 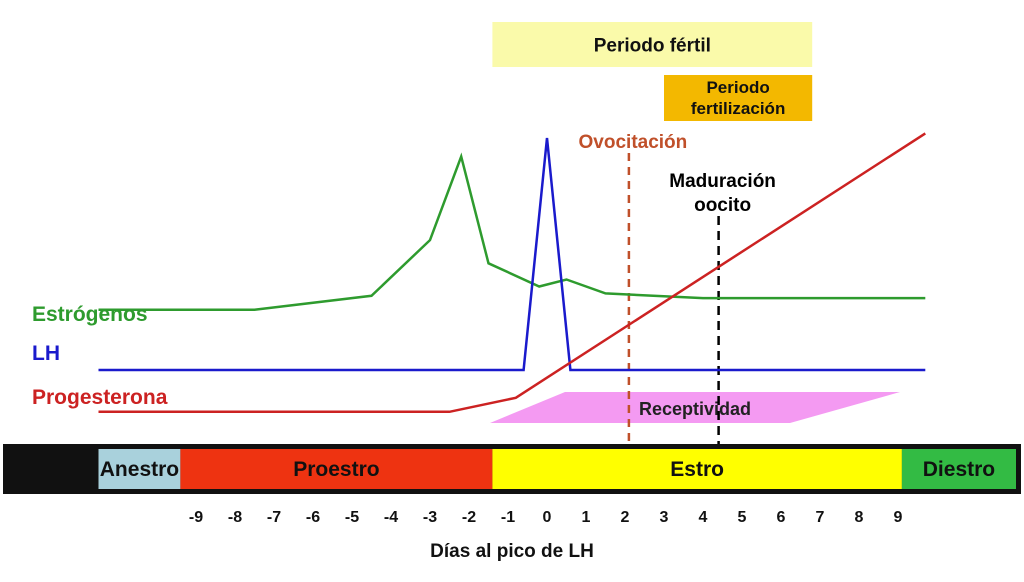 I want to click on x-tick-6: 6, so click(x=781, y=517).